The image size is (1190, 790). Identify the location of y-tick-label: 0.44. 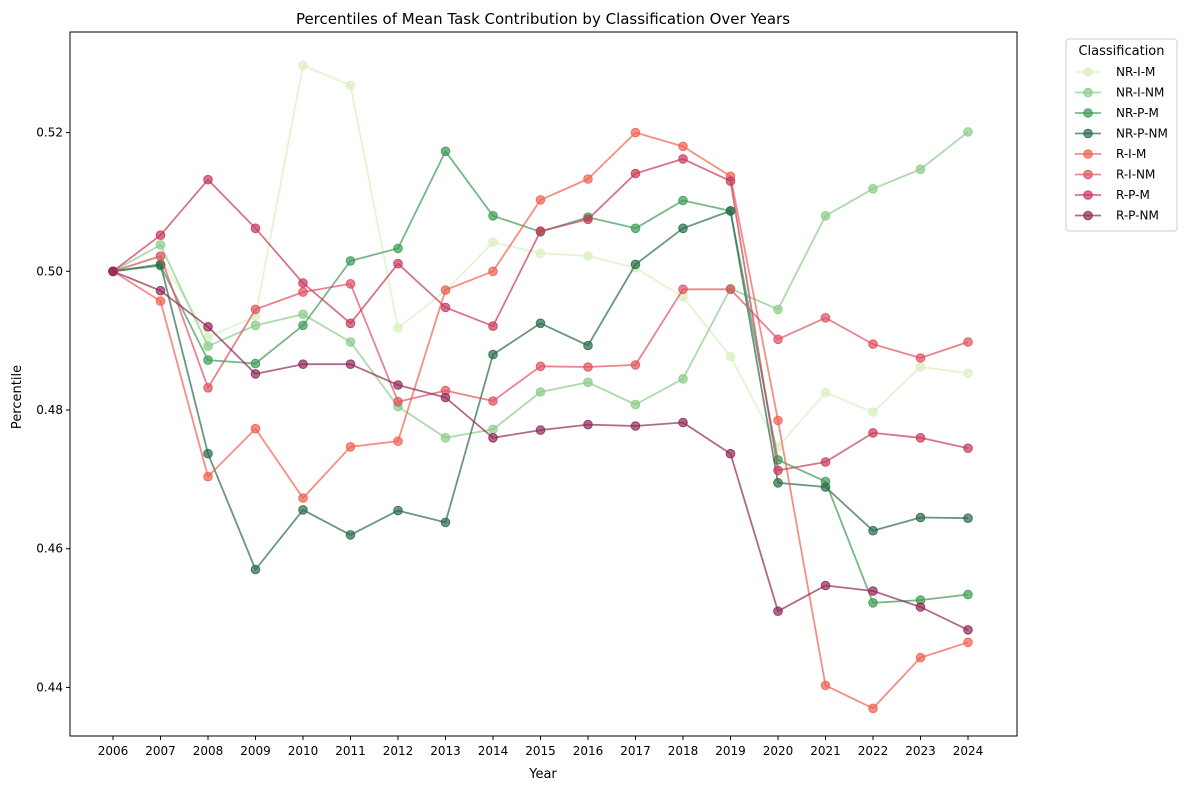
(49, 687).